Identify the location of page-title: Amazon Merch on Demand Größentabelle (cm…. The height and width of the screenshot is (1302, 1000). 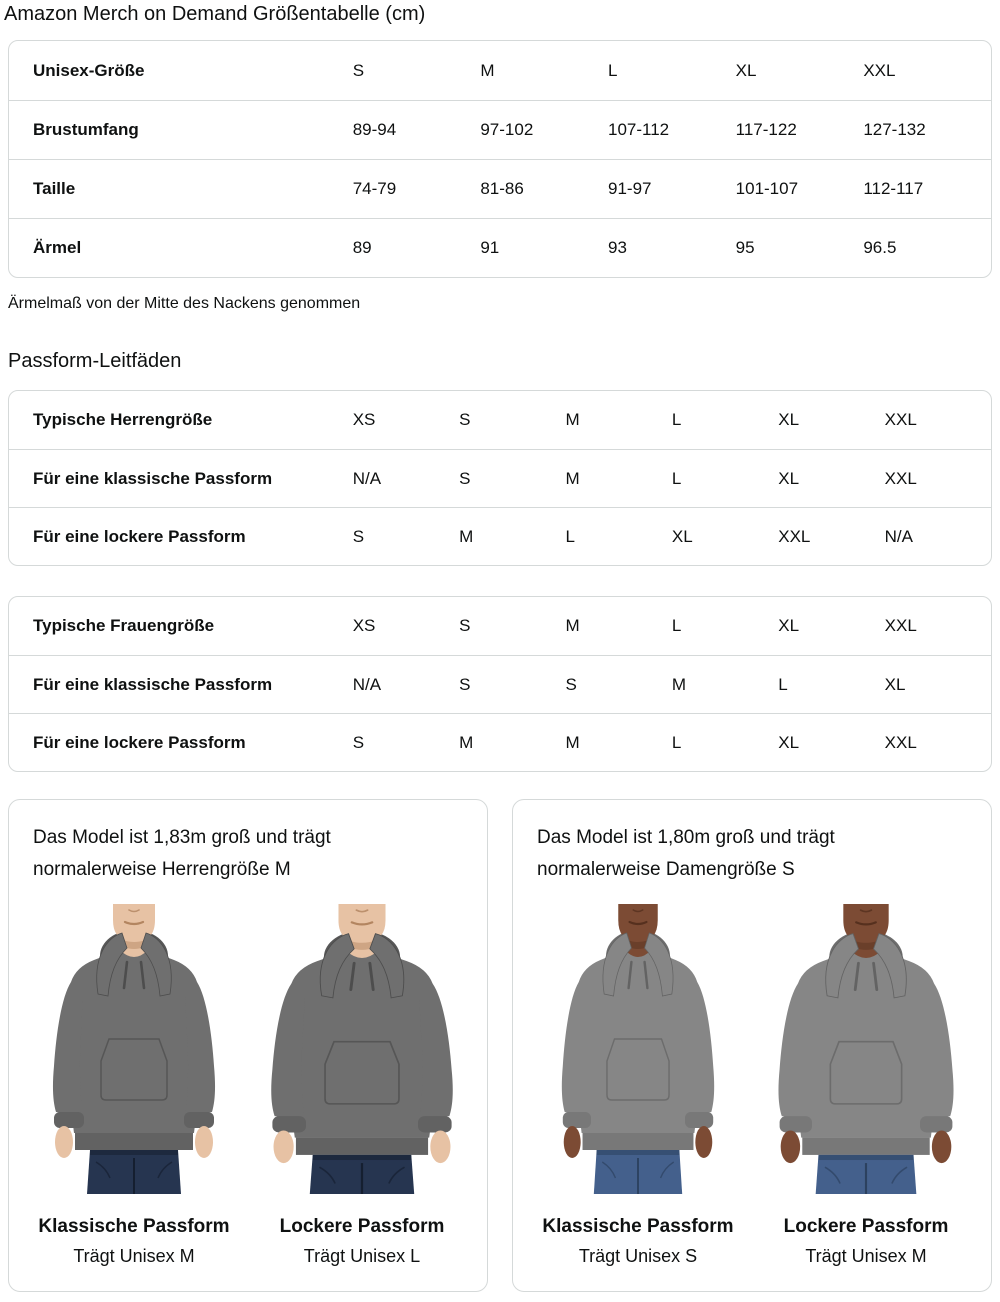
(215, 14).